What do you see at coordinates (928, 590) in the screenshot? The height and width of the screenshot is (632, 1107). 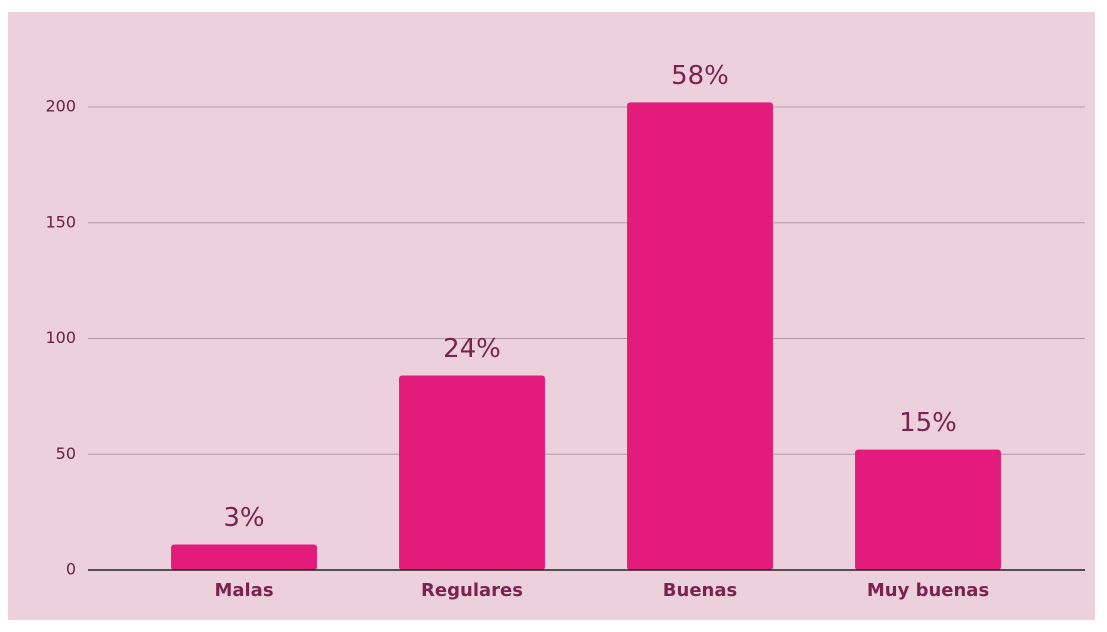 I see `x-tick-label: Muy buenas` at bounding box center [928, 590].